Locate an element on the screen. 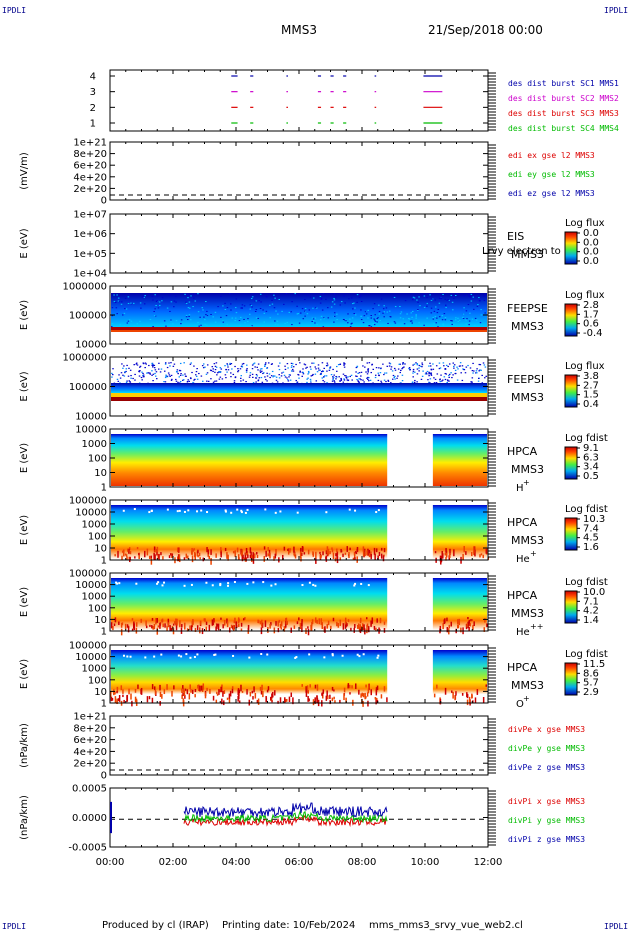  instrument-label-hpca_he: HPCA is located at coordinates (522, 522).